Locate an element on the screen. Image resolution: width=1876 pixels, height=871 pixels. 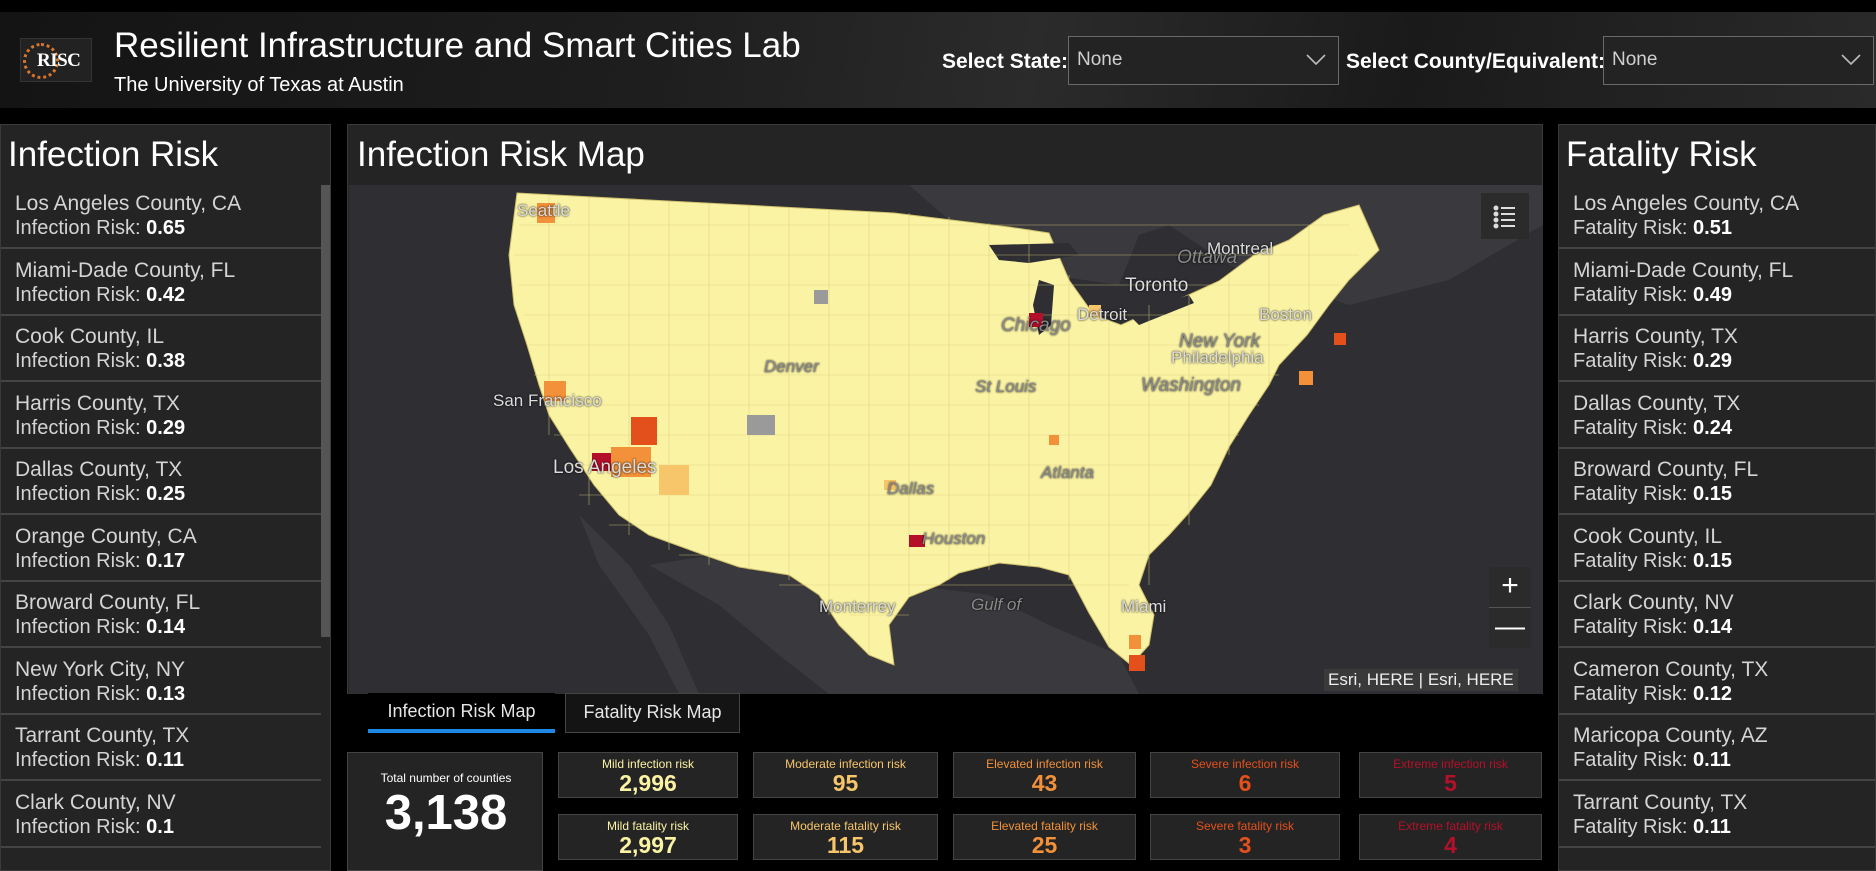
county-sf is located at coordinates (555, 391).